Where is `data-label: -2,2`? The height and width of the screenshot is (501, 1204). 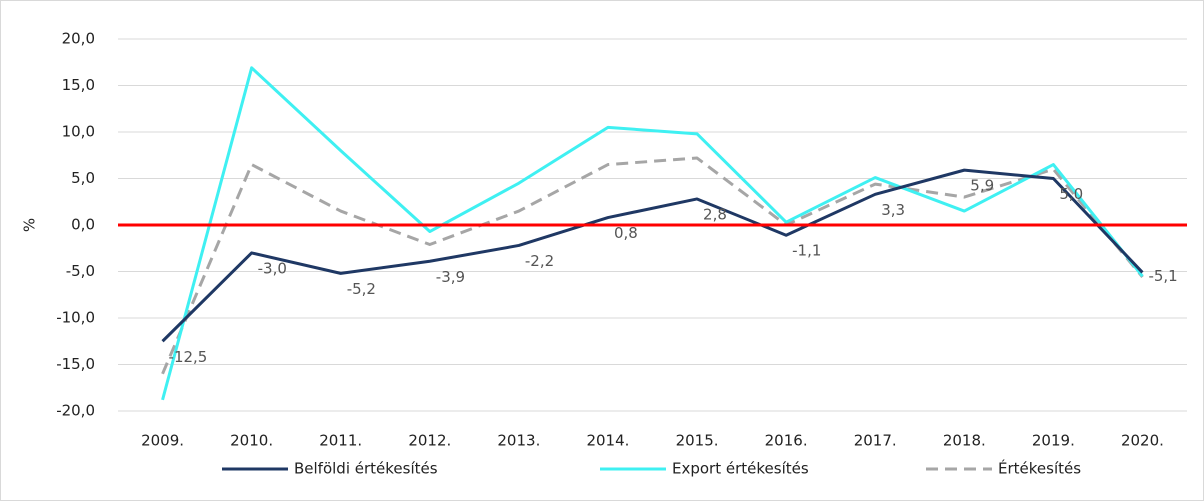
data-label: -2,2 is located at coordinates (539, 261).